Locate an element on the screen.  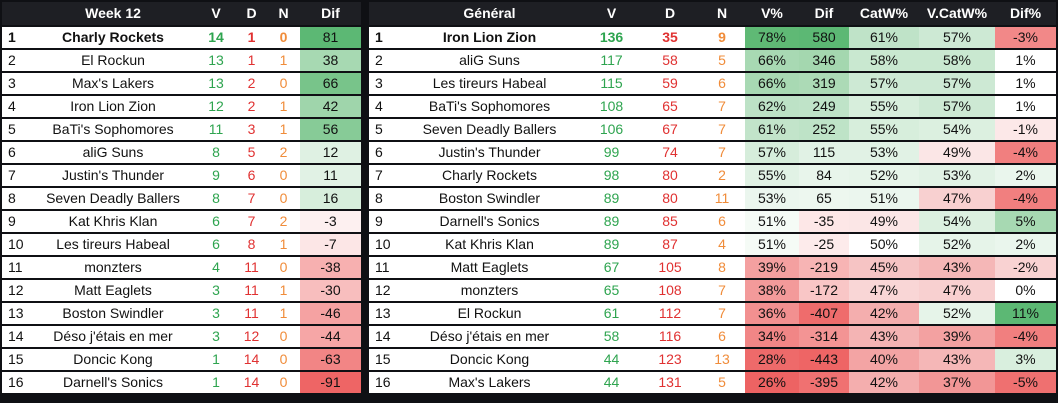
dif-pct-cell: 1% is located at coordinates (1025, 84).